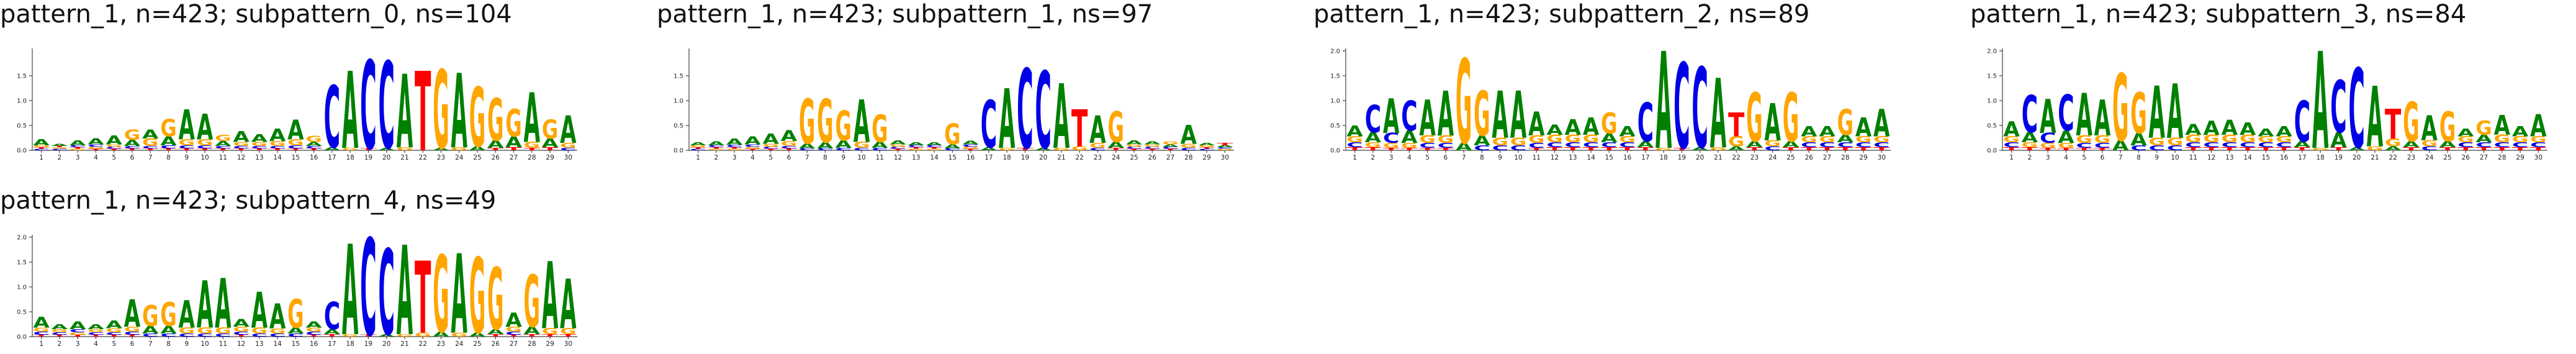  I want to click on panel-title: pattern_1, n=423; subpattern_4, ns=49, so click(248, 200).